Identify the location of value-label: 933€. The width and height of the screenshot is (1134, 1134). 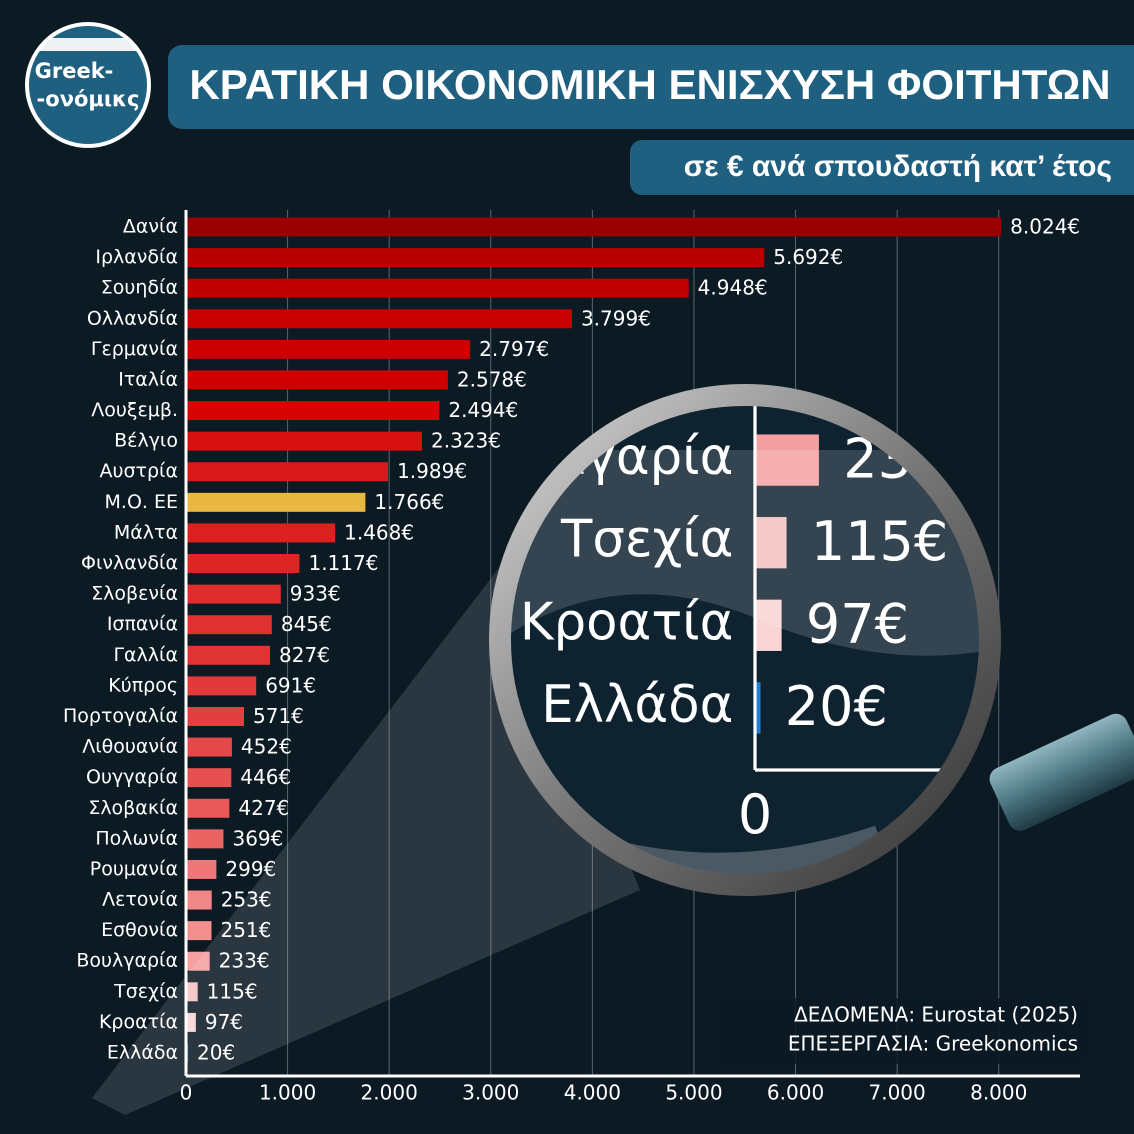
(315, 594).